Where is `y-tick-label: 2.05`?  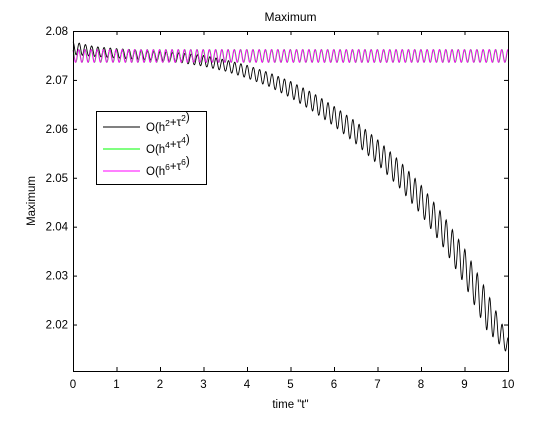 y-tick-label: 2.05 is located at coordinates (57, 179).